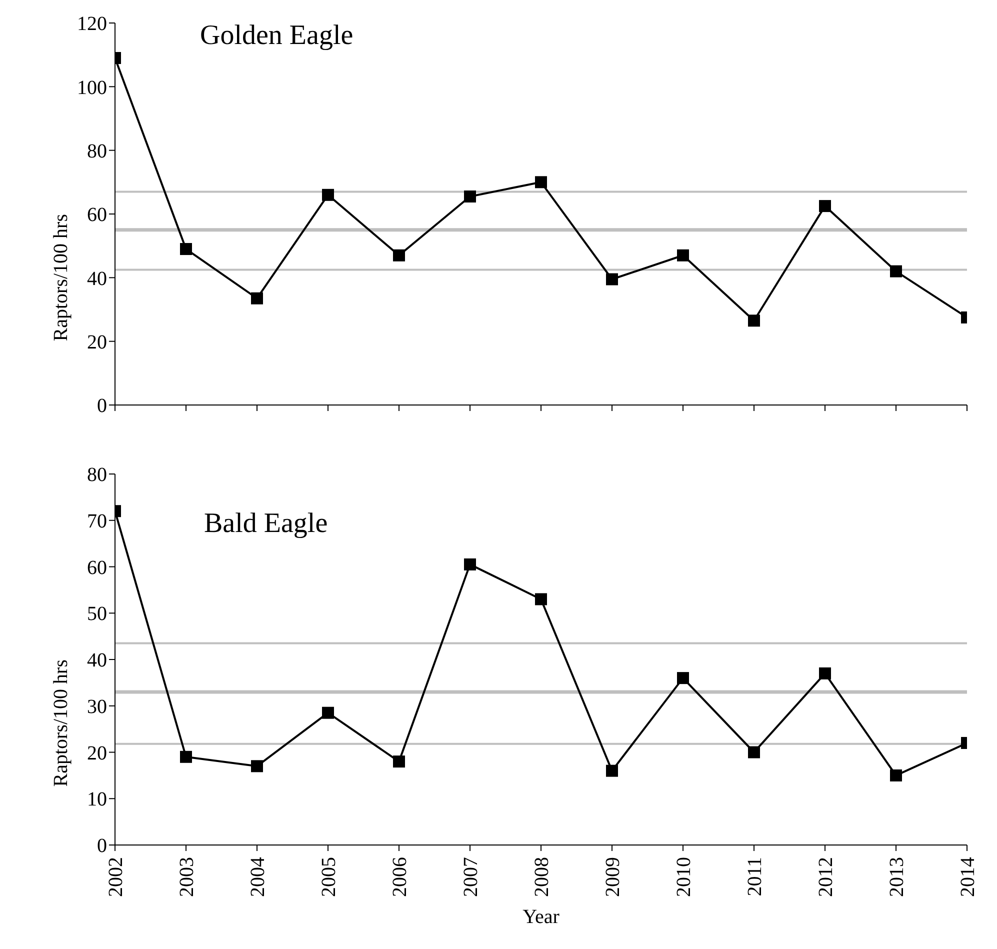 This screenshot has height=949, width=997. What do you see at coordinates (92, 24) in the screenshot?
I see `y-tick-label: 120` at bounding box center [92, 24].